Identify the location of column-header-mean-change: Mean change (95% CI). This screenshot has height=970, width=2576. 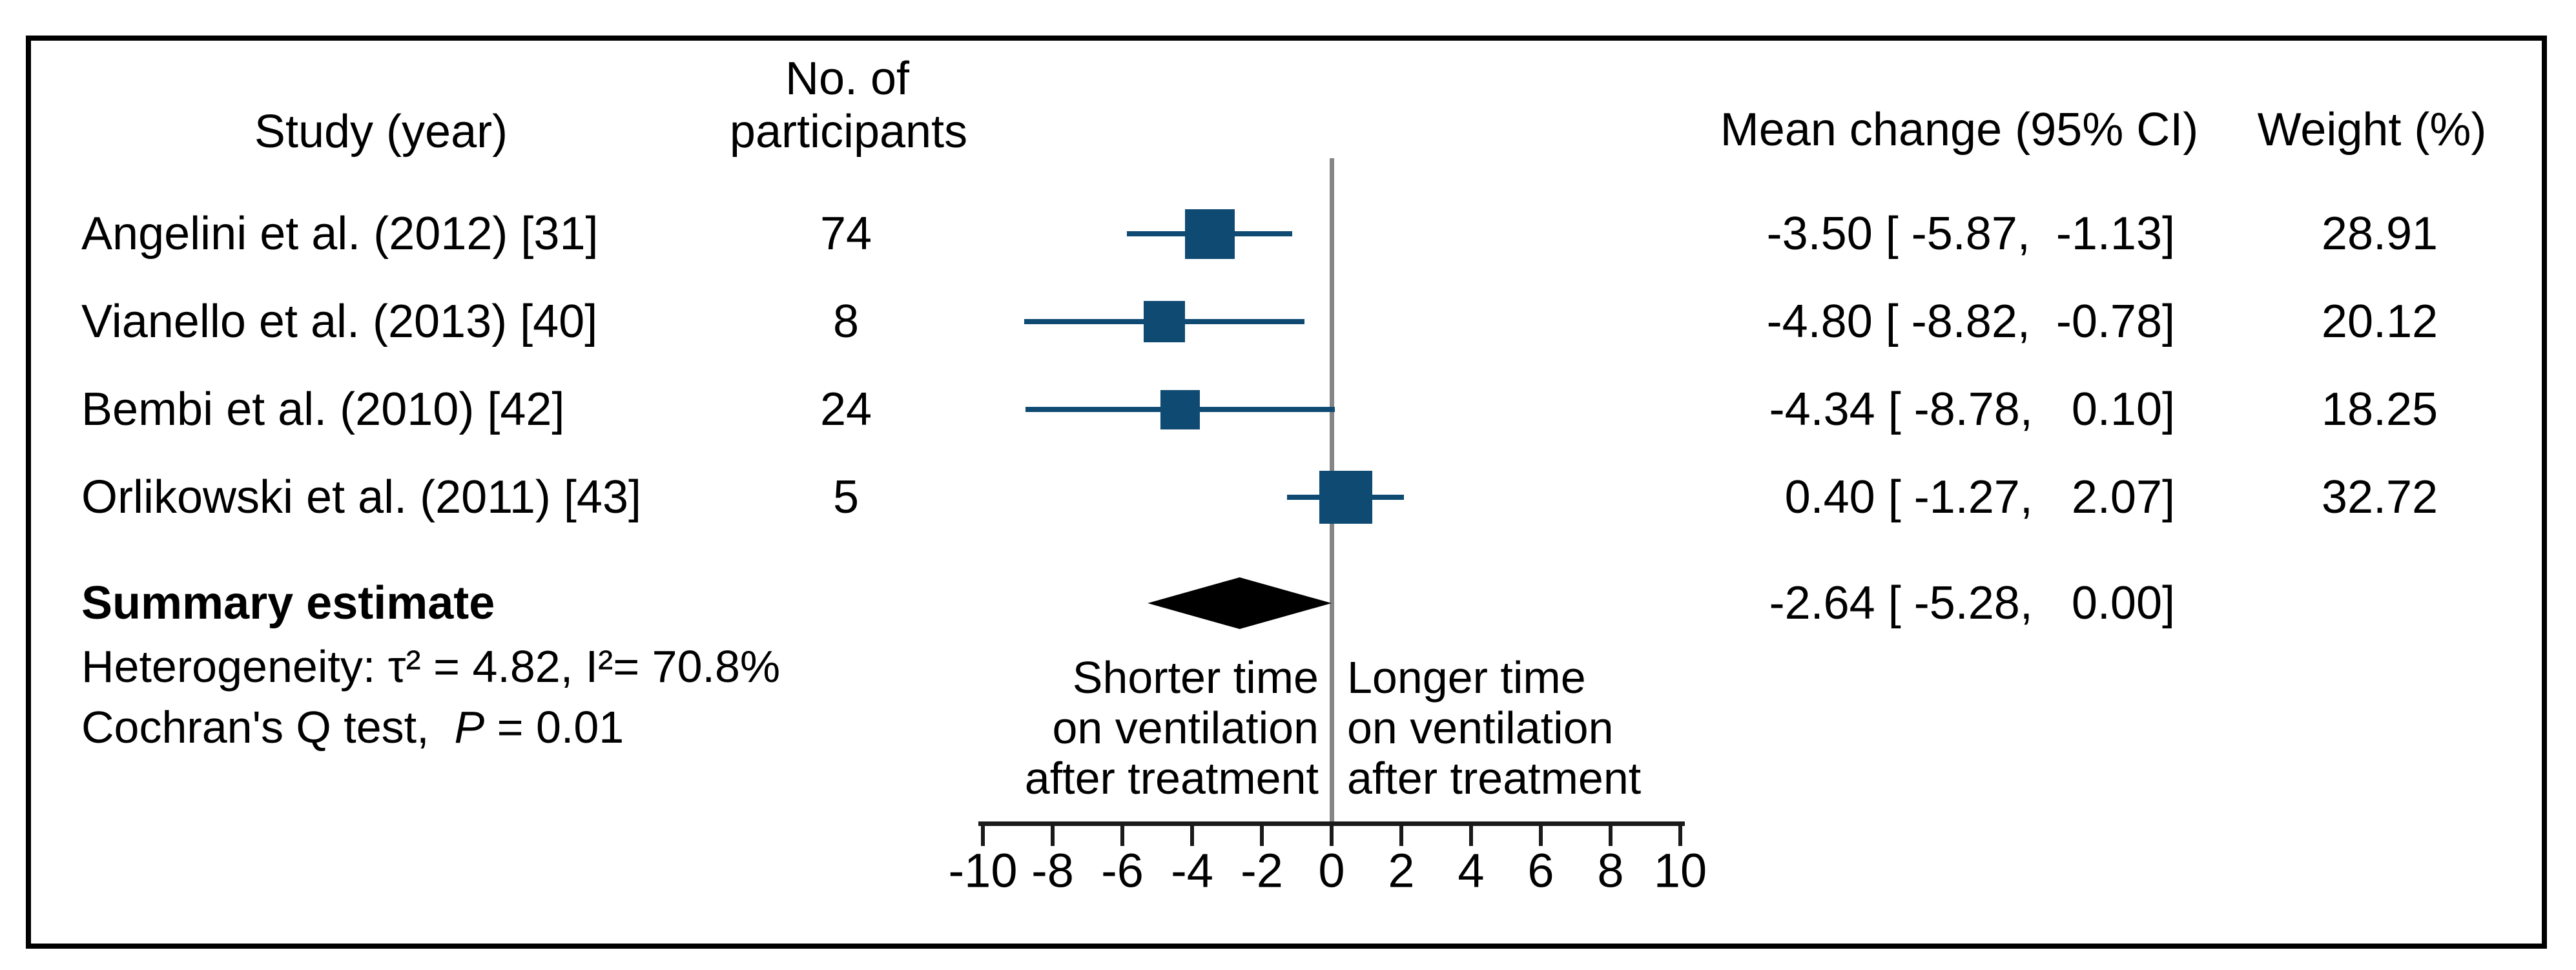
(1959, 130).